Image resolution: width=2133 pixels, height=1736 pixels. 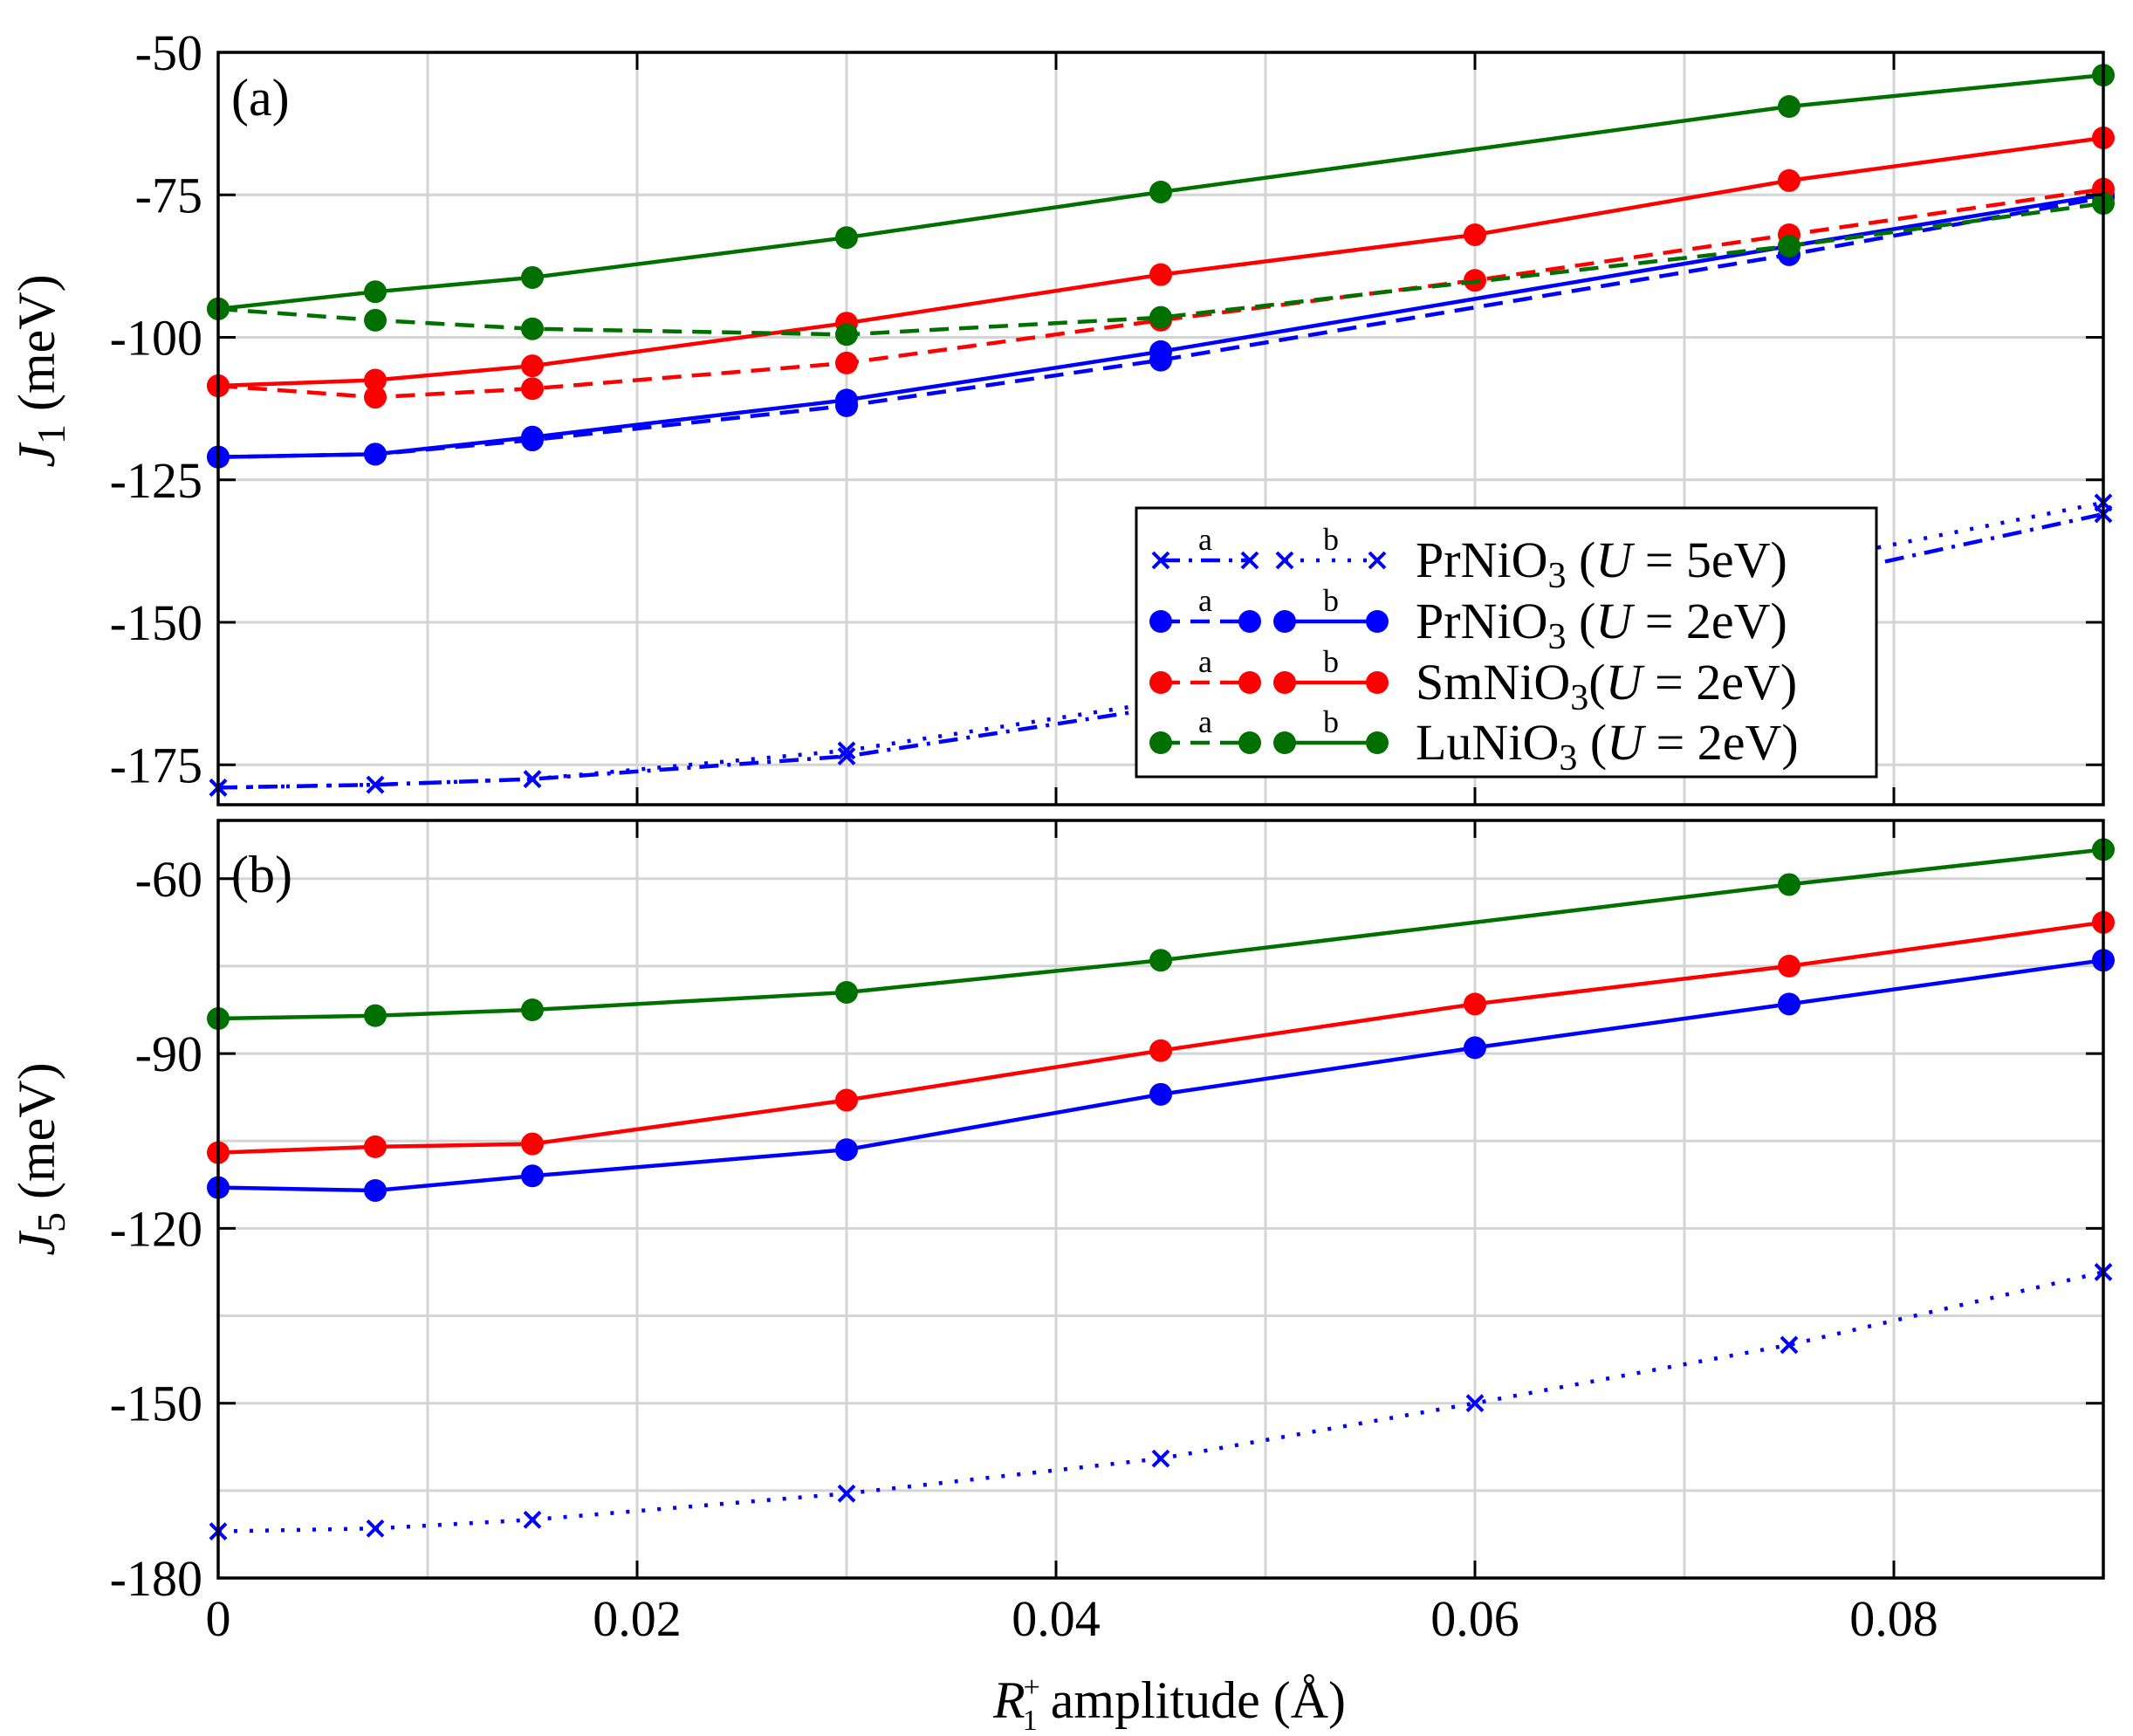 I want to click on legend-entry-4-label: LuNiO3 (U = 2eV), so click(x=1607, y=746).